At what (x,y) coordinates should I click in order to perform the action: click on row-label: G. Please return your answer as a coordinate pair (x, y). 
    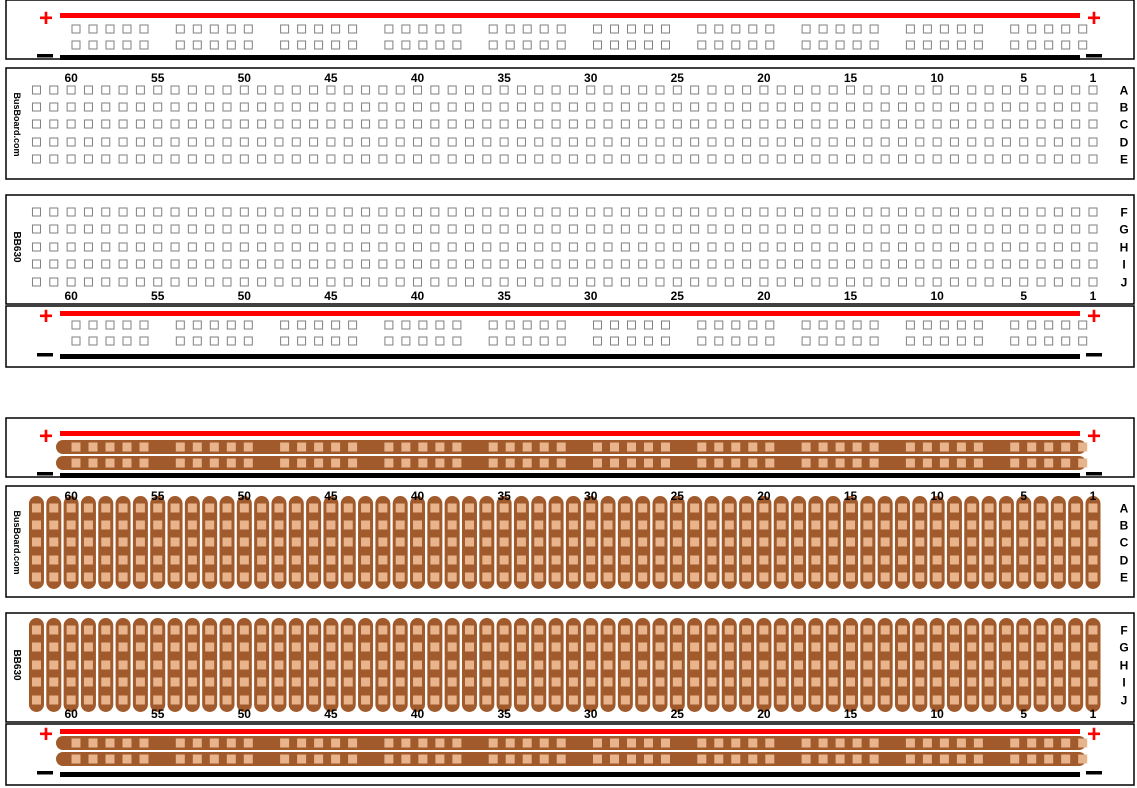
    Looking at the image, I should click on (1123, 230).